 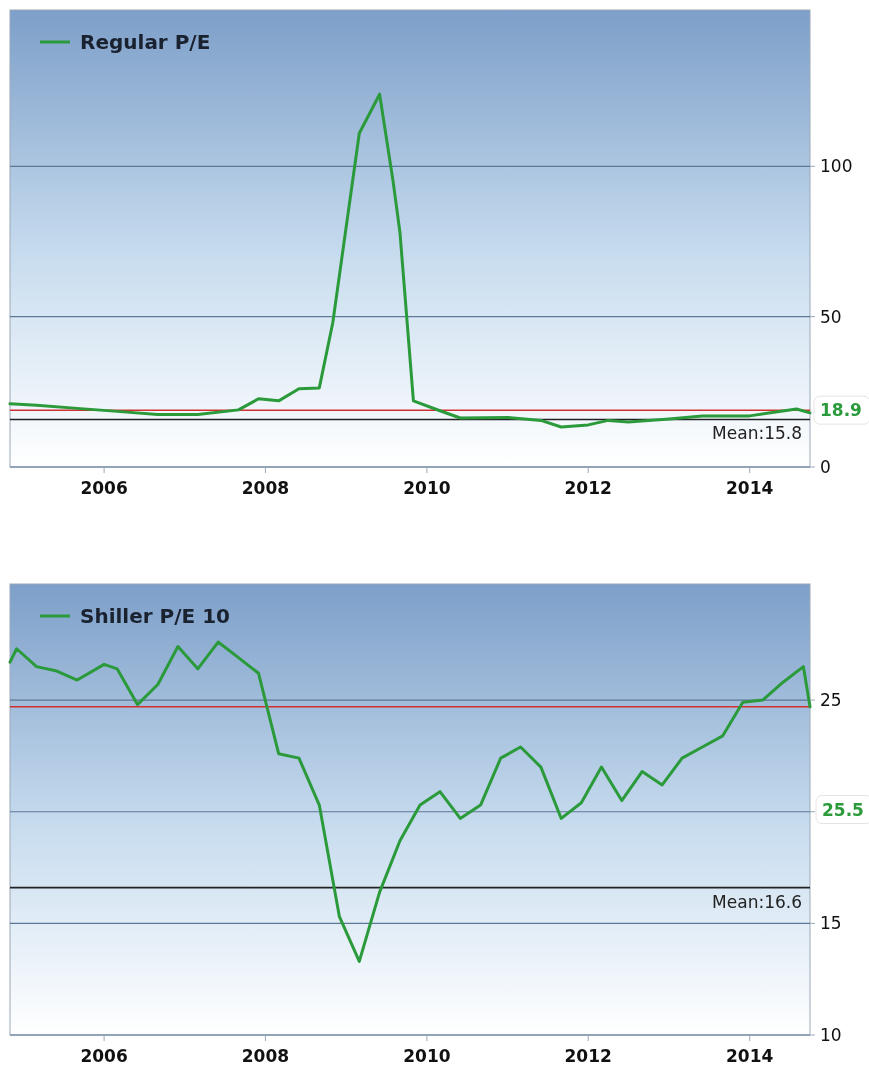 I want to click on y-tick-label: 100, so click(x=836, y=166).